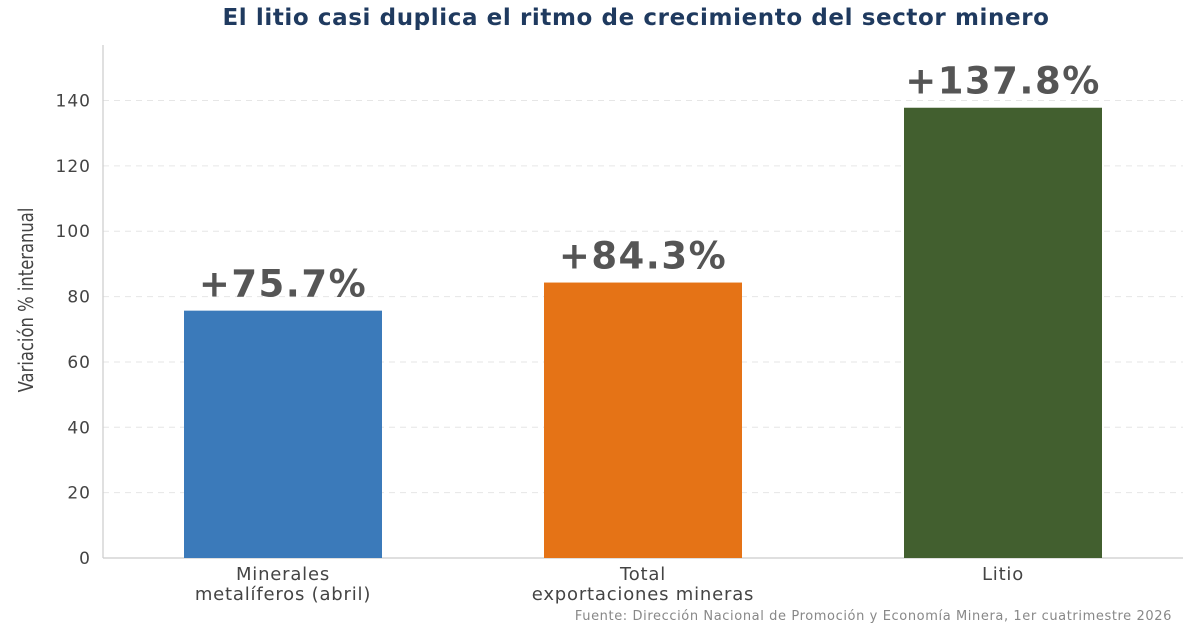  Describe the element at coordinates (283, 594) in the screenshot. I see `x-tick-label: metalíferos (abril)` at that location.